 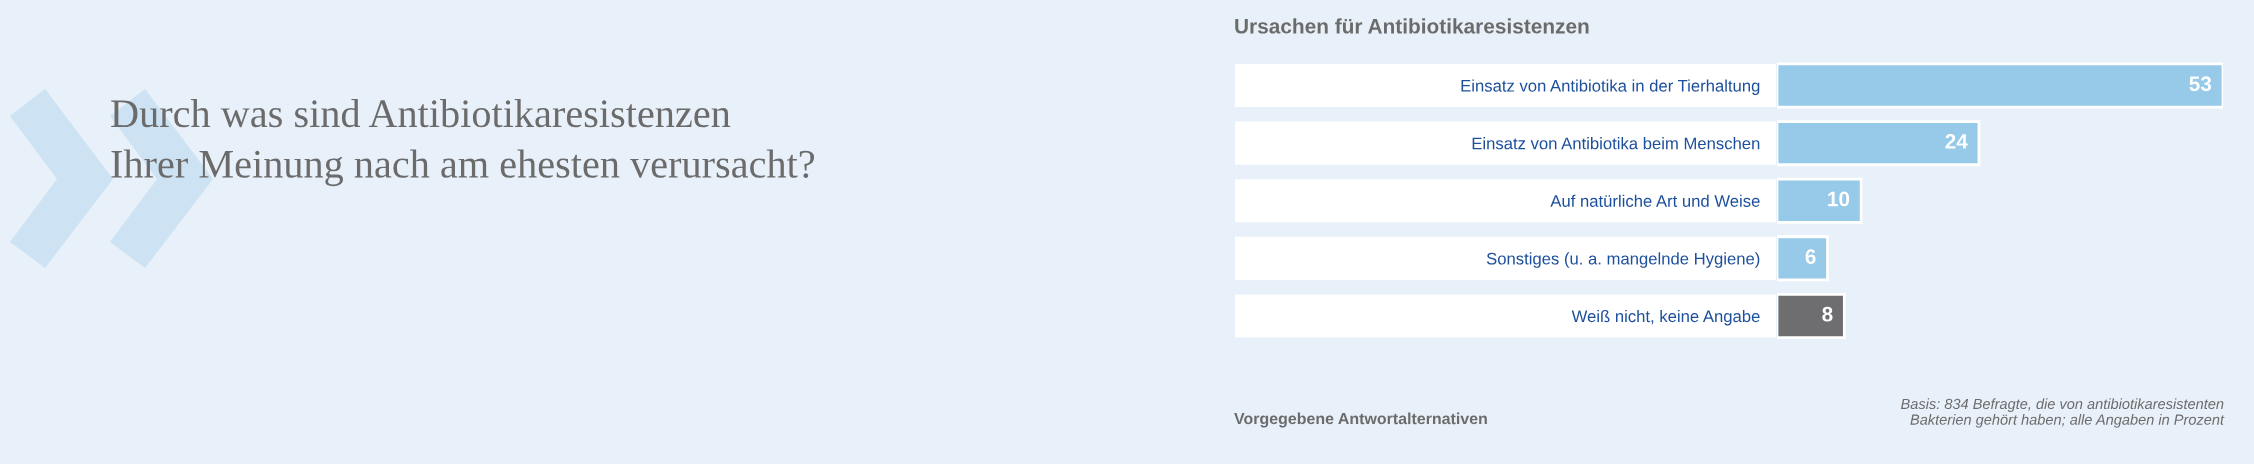 What do you see at coordinates (463, 143) in the screenshot?
I see `text: Durch was sind Antibiotikaresistenzen Ihrer Meinung nach am ehesten verursacht?` at bounding box center [463, 143].